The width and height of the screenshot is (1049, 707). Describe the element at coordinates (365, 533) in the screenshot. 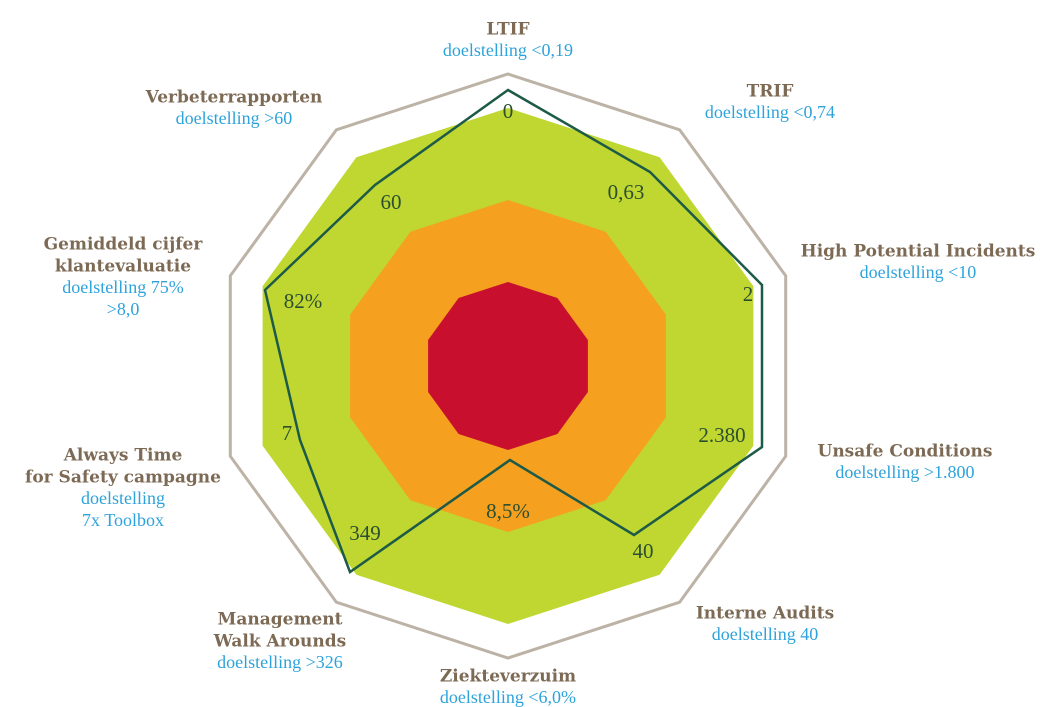

I see `axis-value: 349` at that location.